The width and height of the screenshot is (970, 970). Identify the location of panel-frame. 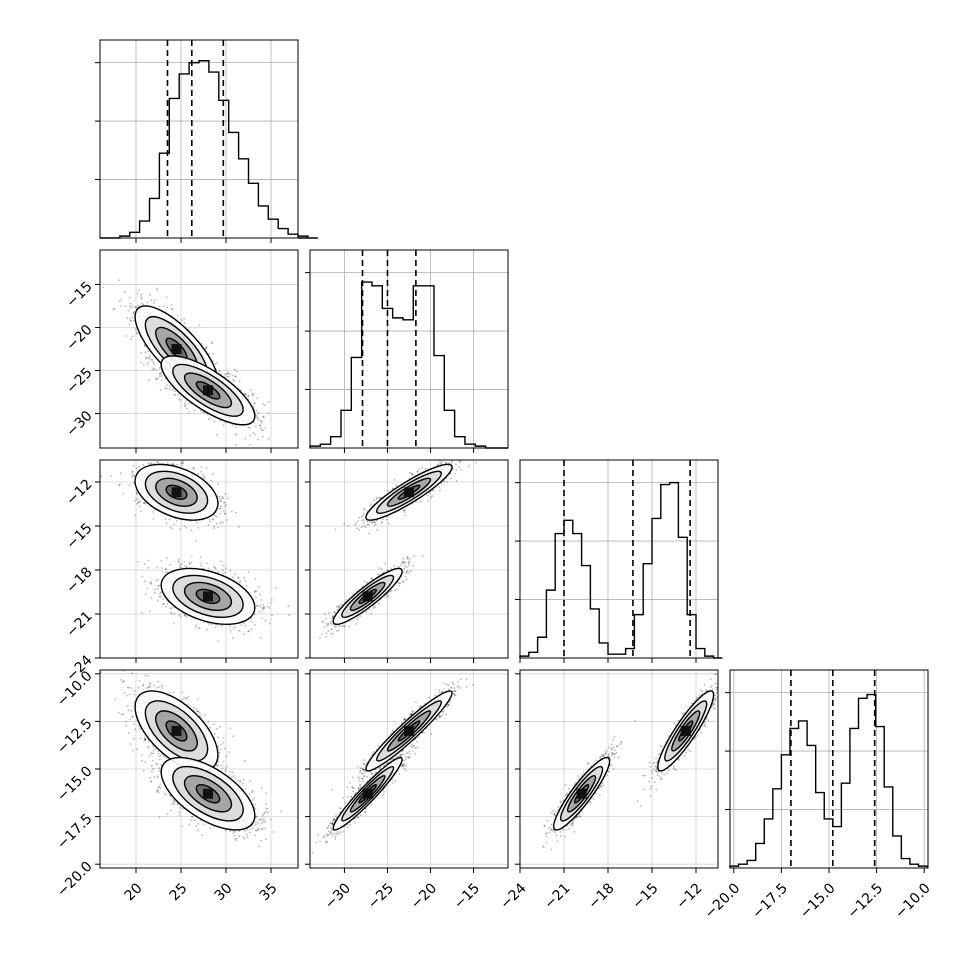
(199, 139).